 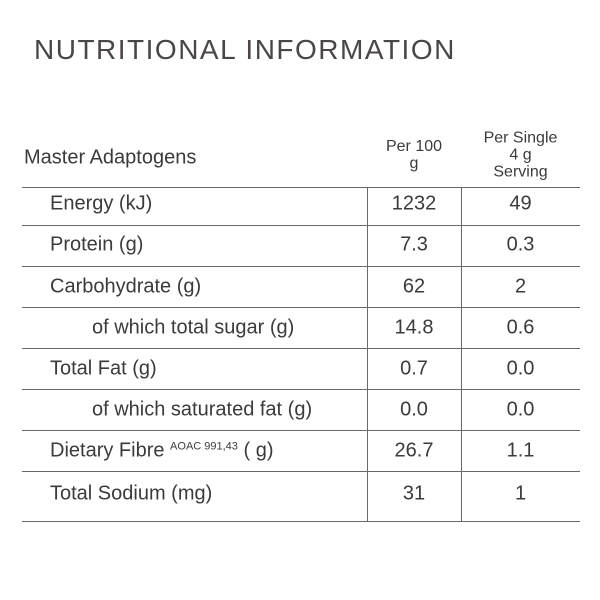 I want to click on unit: ( g), so click(x=258, y=450).